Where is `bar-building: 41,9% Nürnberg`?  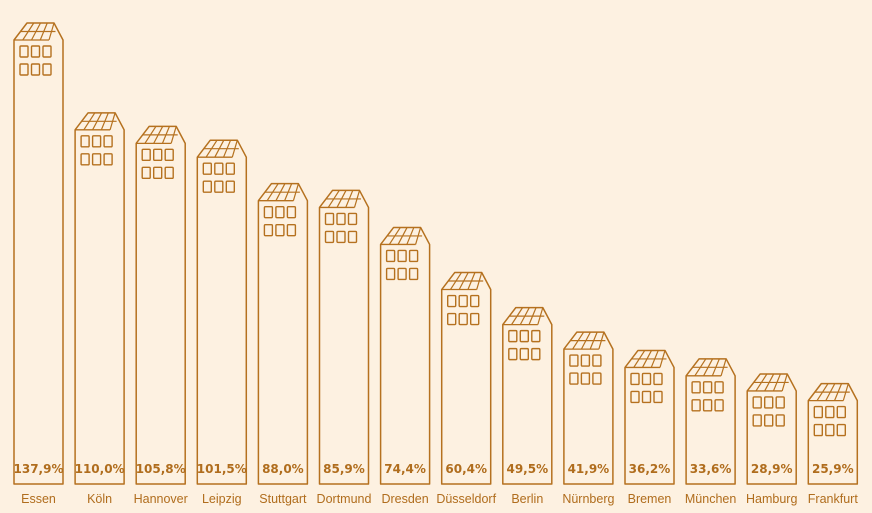 bar-building: 41,9% Nürnberg is located at coordinates (588, 418).